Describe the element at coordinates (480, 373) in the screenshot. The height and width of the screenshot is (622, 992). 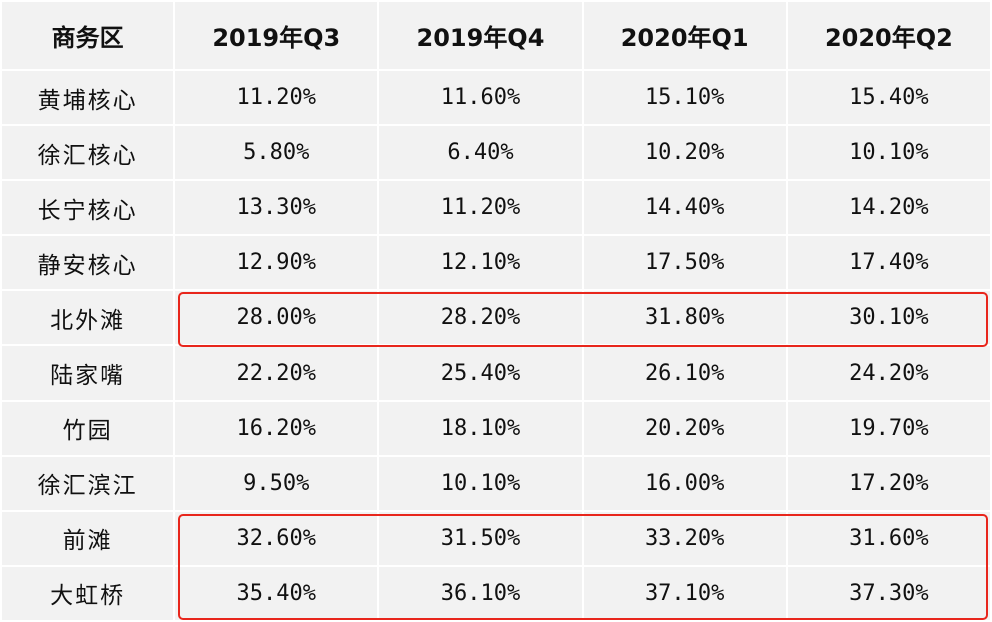
I see `rate-cell: 25.40%` at that location.